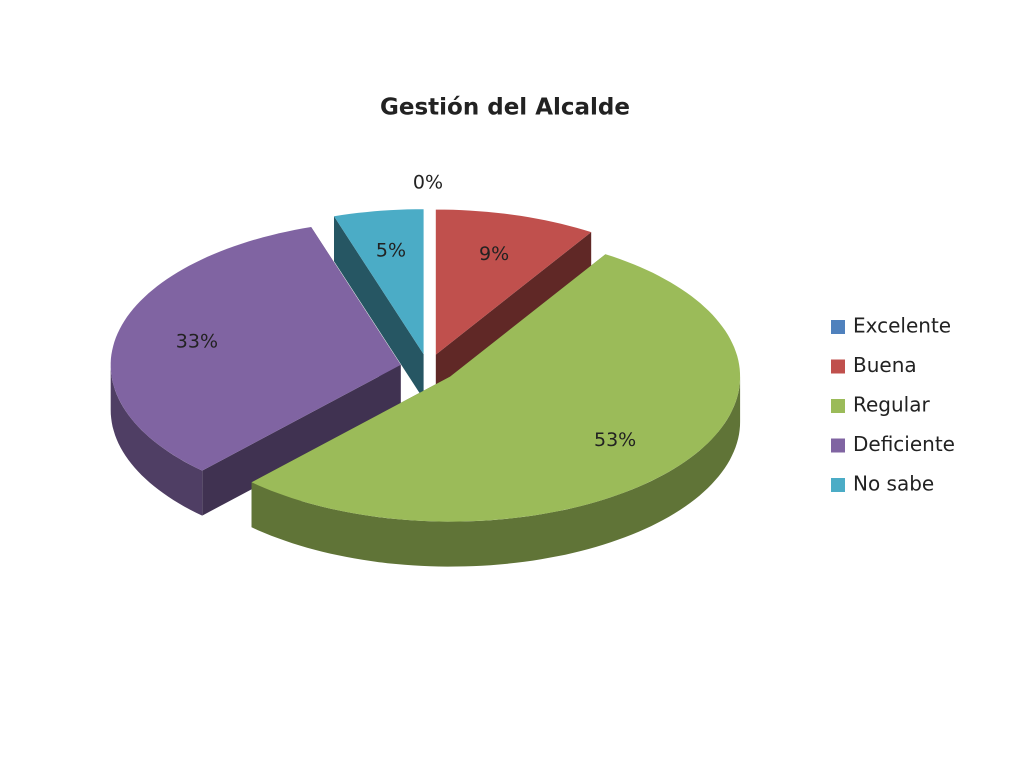 This screenshot has width=1024, height=768. Describe the element at coordinates (885, 365) in the screenshot. I see `legend-label: Buena` at that location.